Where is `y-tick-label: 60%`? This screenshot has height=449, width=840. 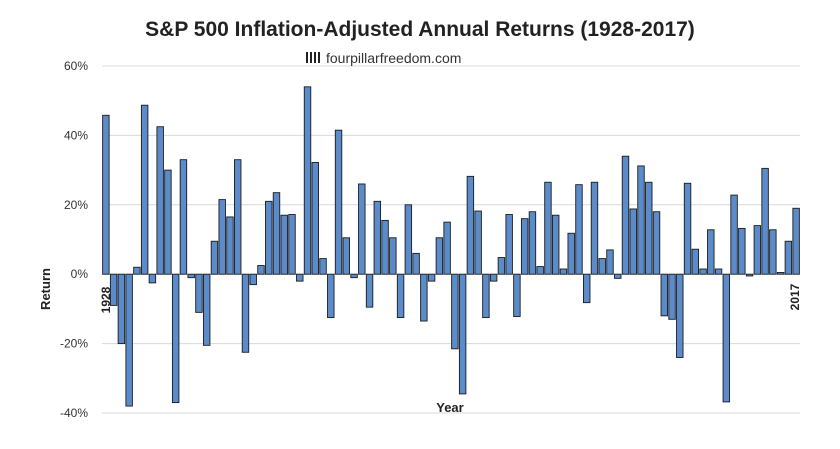 y-tick-label: 60% is located at coordinates (76, 66).